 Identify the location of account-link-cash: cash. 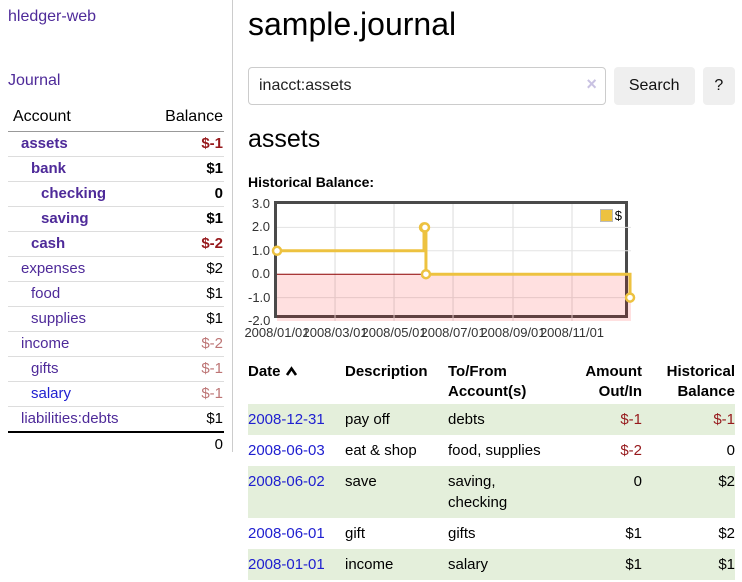
(48, 243).